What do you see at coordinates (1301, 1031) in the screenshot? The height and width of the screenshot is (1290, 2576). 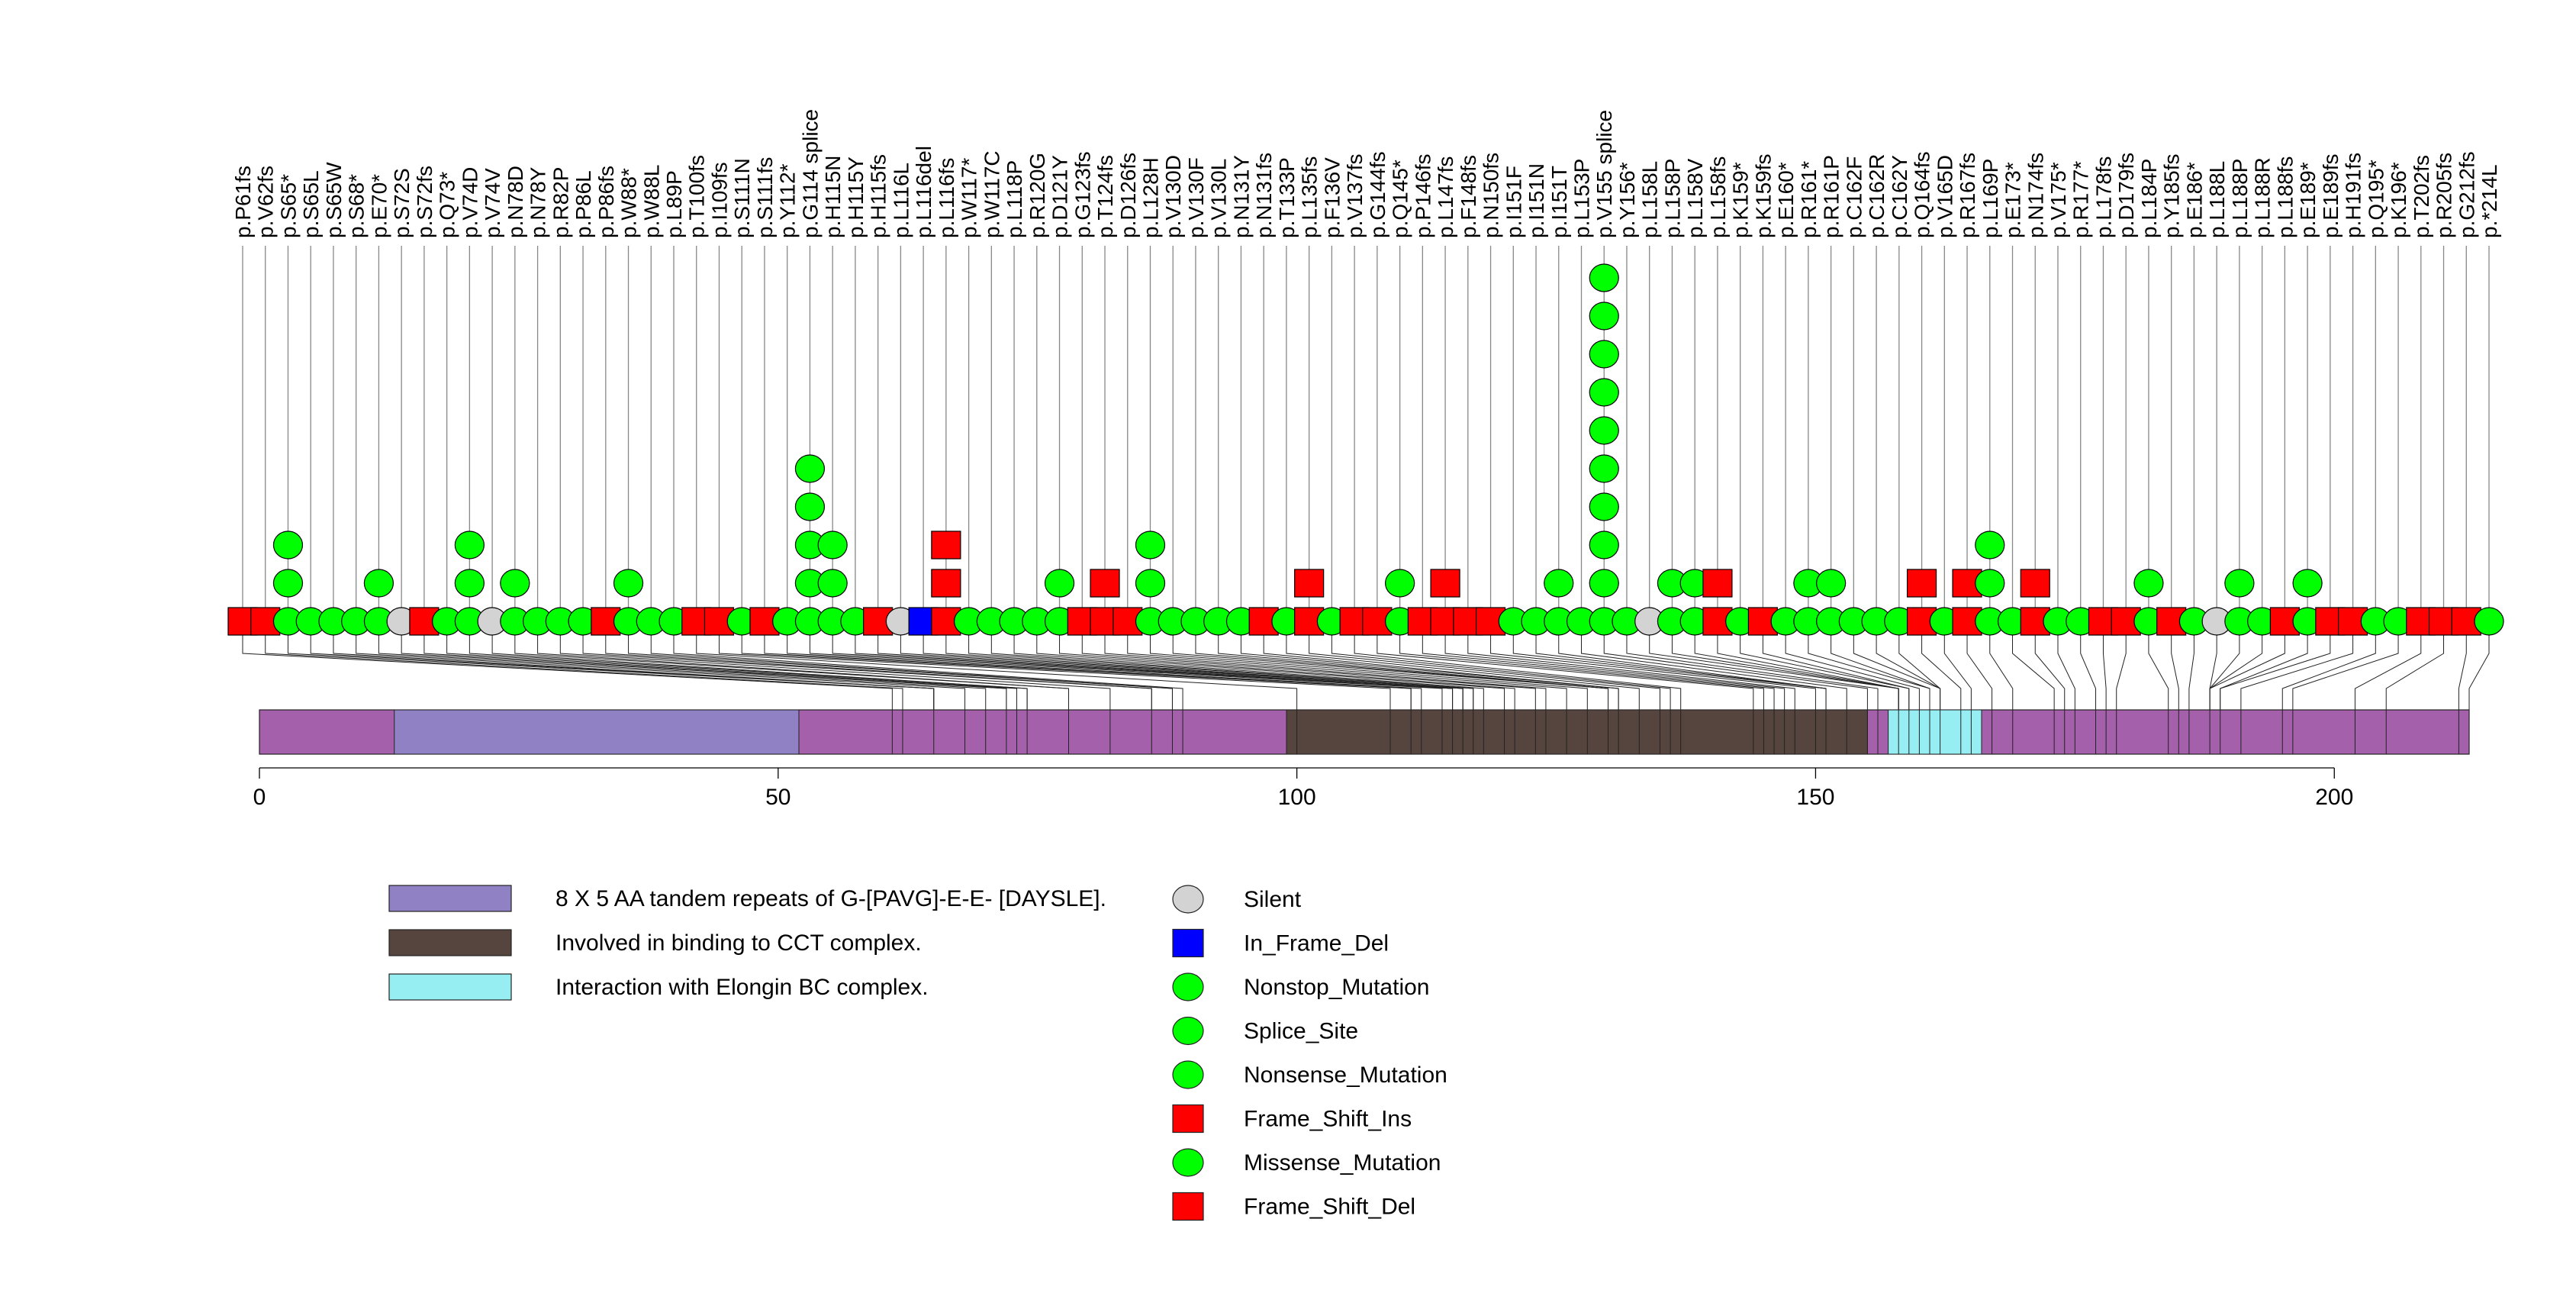 I see `legend-type-label: Splice_Site` at bounding box center [1301, 1031].